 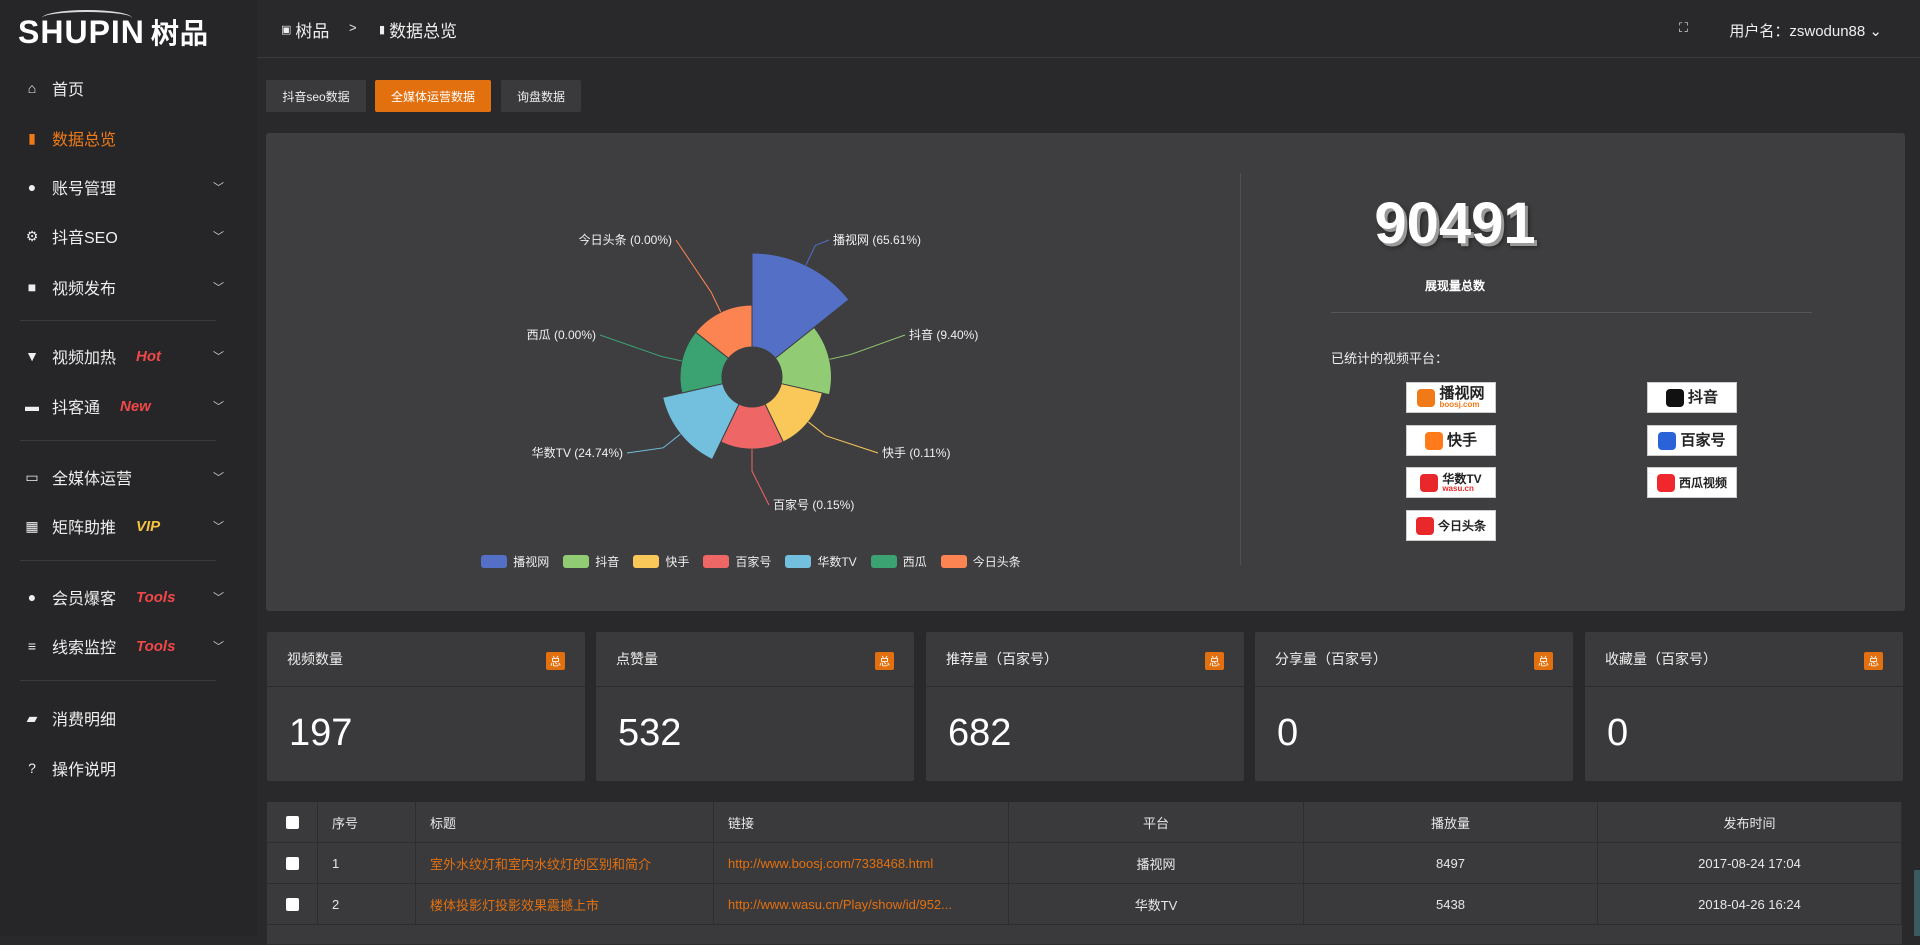 I want to click on platform-logo: 今日头条, so click(x=1451, y=525).